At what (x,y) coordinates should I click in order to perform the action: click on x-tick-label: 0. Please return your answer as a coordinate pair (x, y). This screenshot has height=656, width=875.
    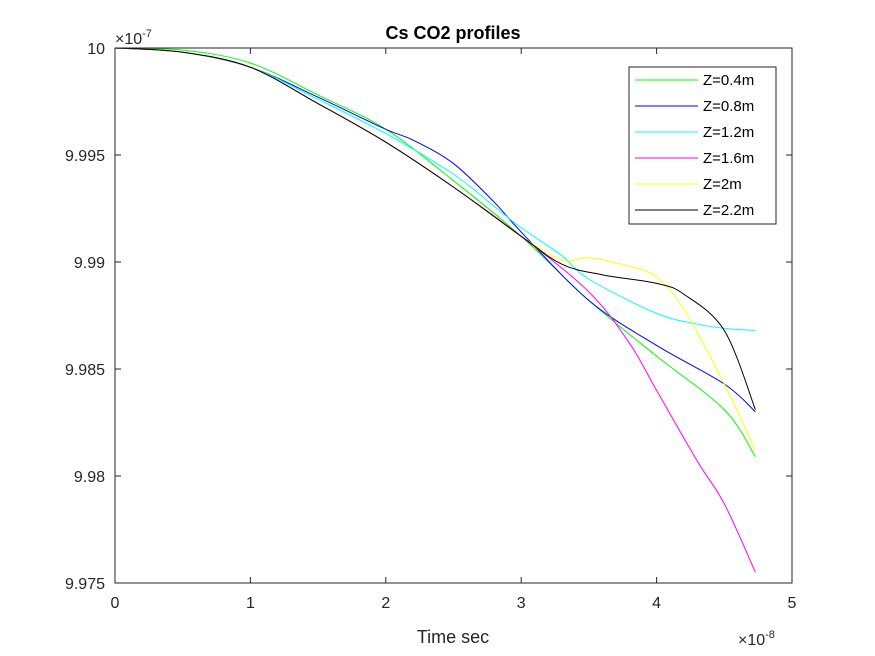
    Looking at the image, I should click on (115, 603).